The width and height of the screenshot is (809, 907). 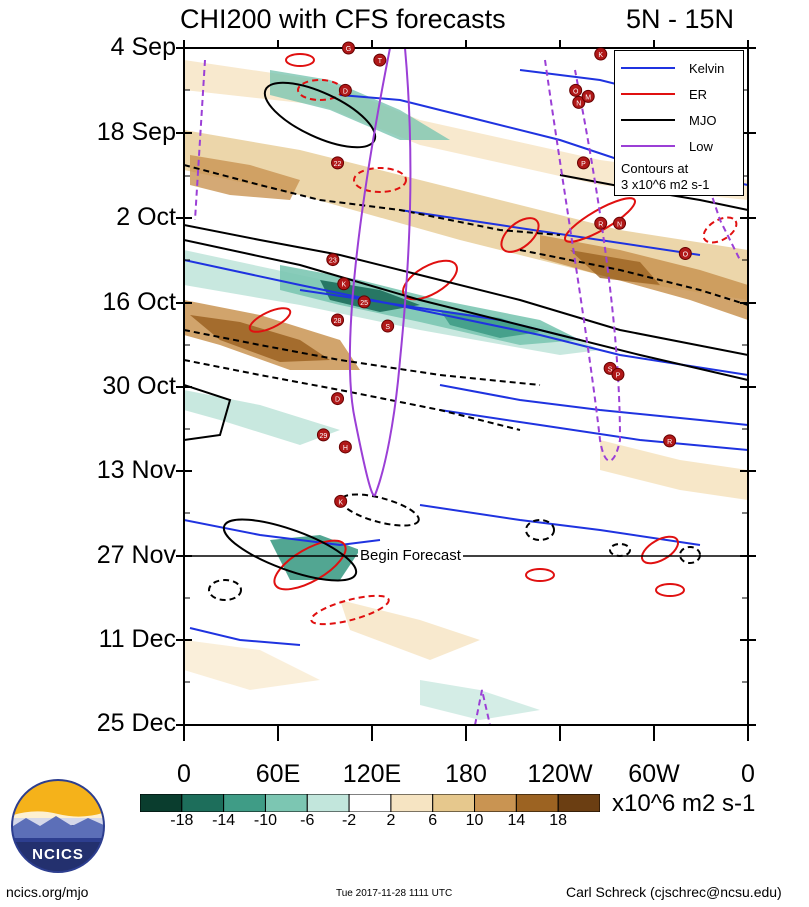 What do you see at coordinates (707, 68) in the screenshot?
I see `legend-label: Kelvin` at bounding box center [707, 68].